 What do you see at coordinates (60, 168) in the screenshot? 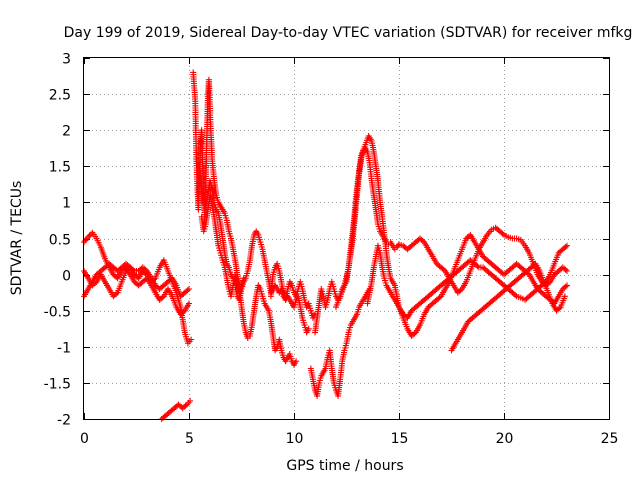
I see `y-tick-label: 1.5` at bounding box center [60, 168].